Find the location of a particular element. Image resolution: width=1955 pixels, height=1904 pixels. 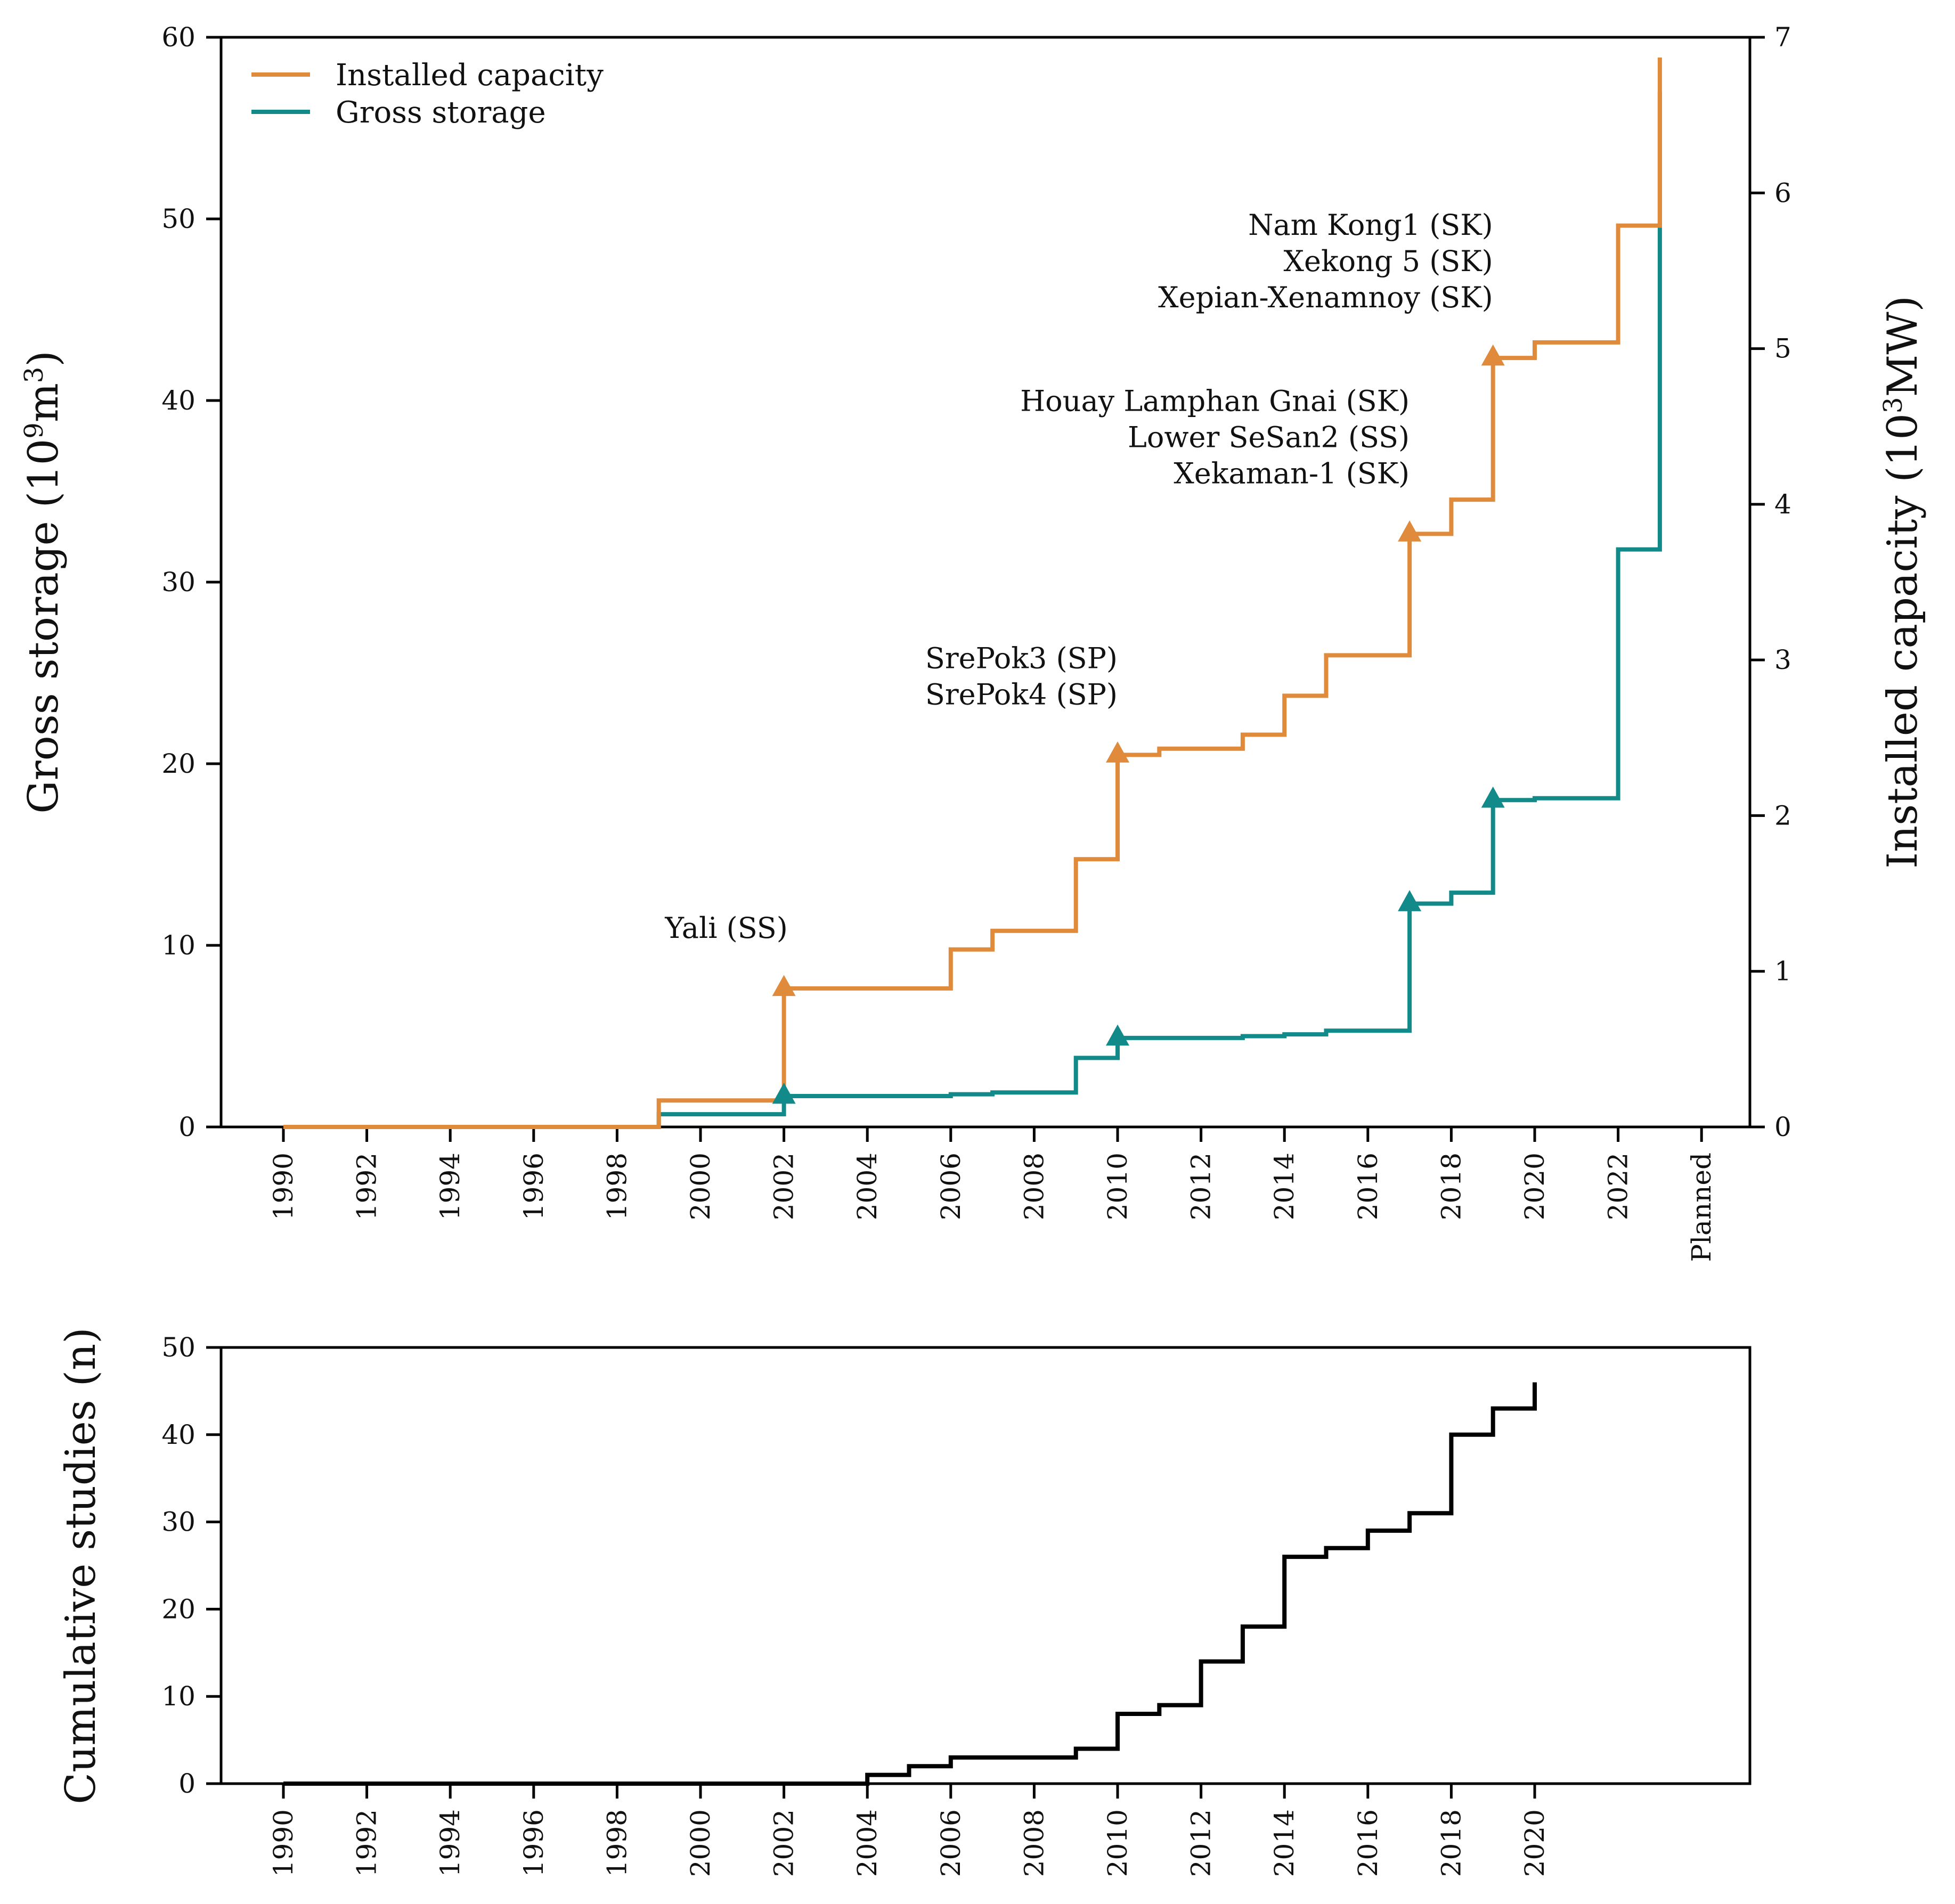

annotation-label: Nam Kong1 (SK) is located at coordinates (1371, 225).